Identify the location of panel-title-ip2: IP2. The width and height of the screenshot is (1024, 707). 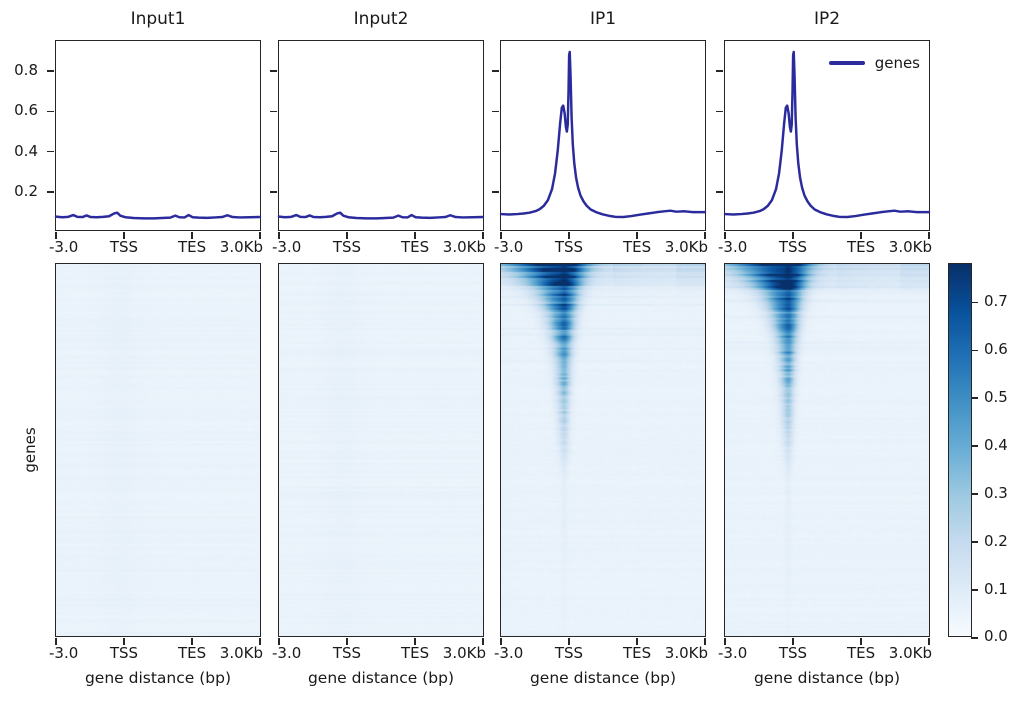
(827, 19).